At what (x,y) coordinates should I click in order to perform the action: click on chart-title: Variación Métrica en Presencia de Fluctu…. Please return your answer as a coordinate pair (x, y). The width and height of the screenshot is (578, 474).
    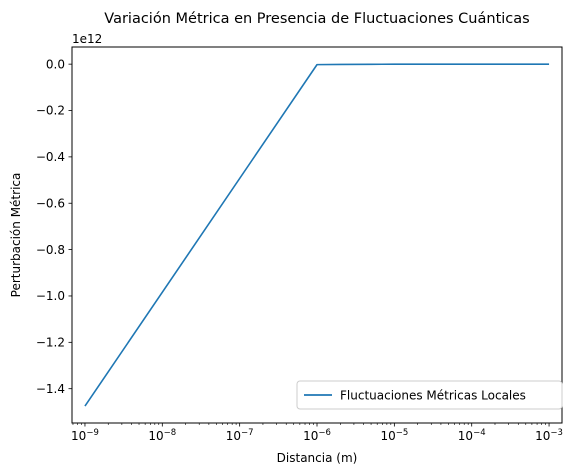
    Looking at the image, I should click on (316, 19).